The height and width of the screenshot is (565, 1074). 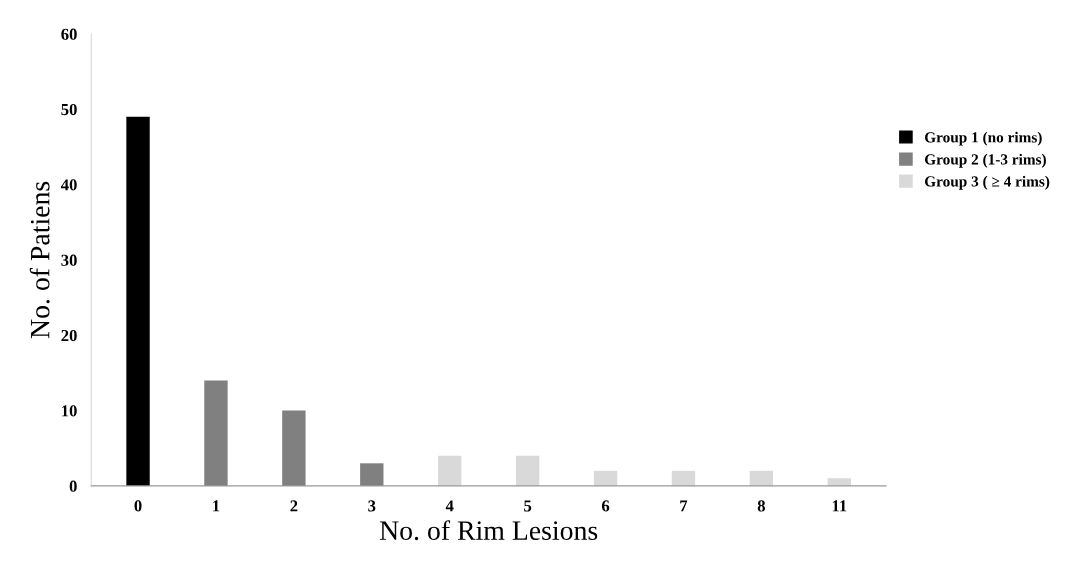 What do you see at coordinates (987, 182) in the screenshot?
I see `legend-label: Group 3 ( ≥ 4 rims)` at bounding box center [987, 182].